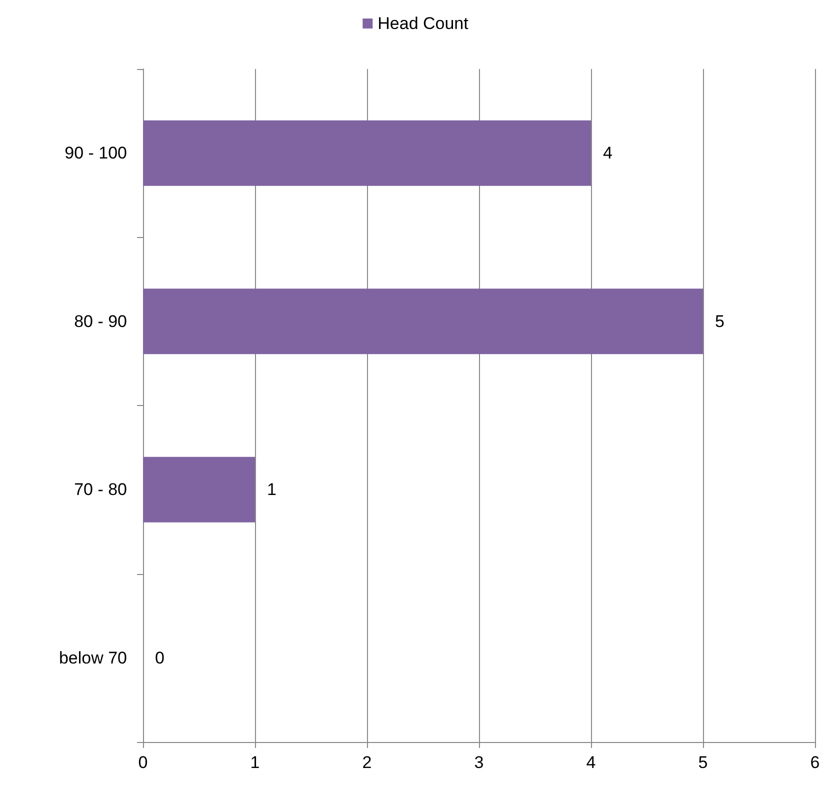 Image resolution: width=831 pixels, height=789 pixels. I want to click on x-tick-label: 3, so click(479, 762).